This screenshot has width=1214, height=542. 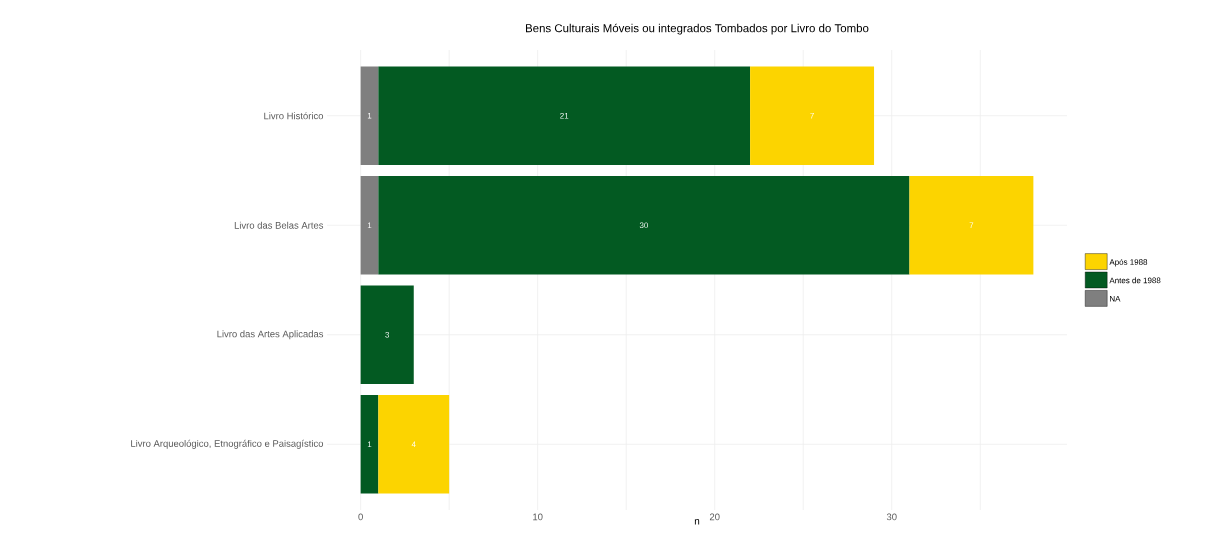 What do you see at coordinates (279, 225) in the screenshot?
I see `y-tick-label: Livro das Belas Artes` at bounding box center [279, 225].